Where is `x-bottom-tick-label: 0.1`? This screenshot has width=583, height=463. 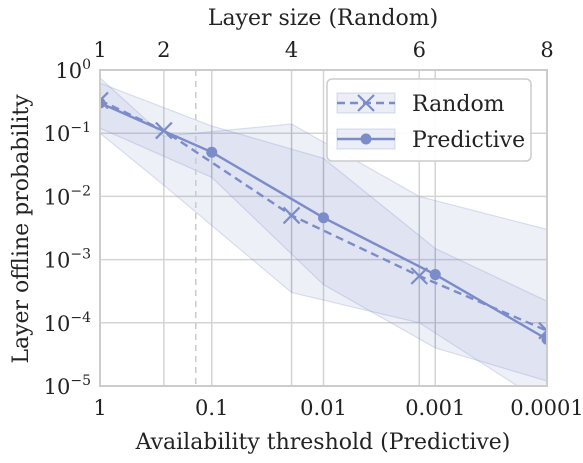
x-bottom-tick-label: 0.1 is located at coordinates (211, 408).